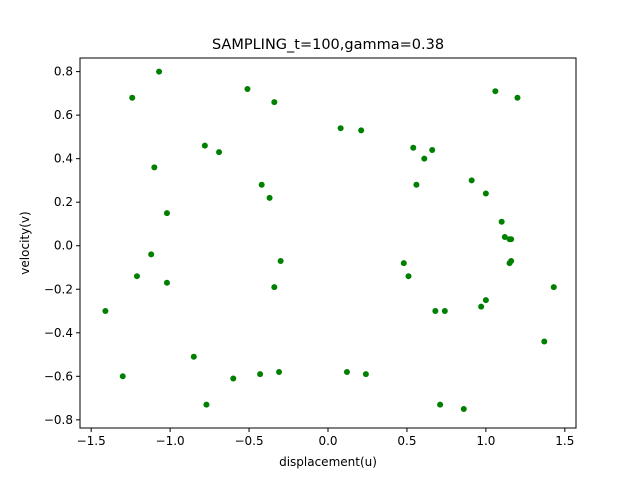  What do you see at coordinates (328, 462) in the screenshot?
I see `x-axis-label: displacement(u)` at bounding box center [328, 462].